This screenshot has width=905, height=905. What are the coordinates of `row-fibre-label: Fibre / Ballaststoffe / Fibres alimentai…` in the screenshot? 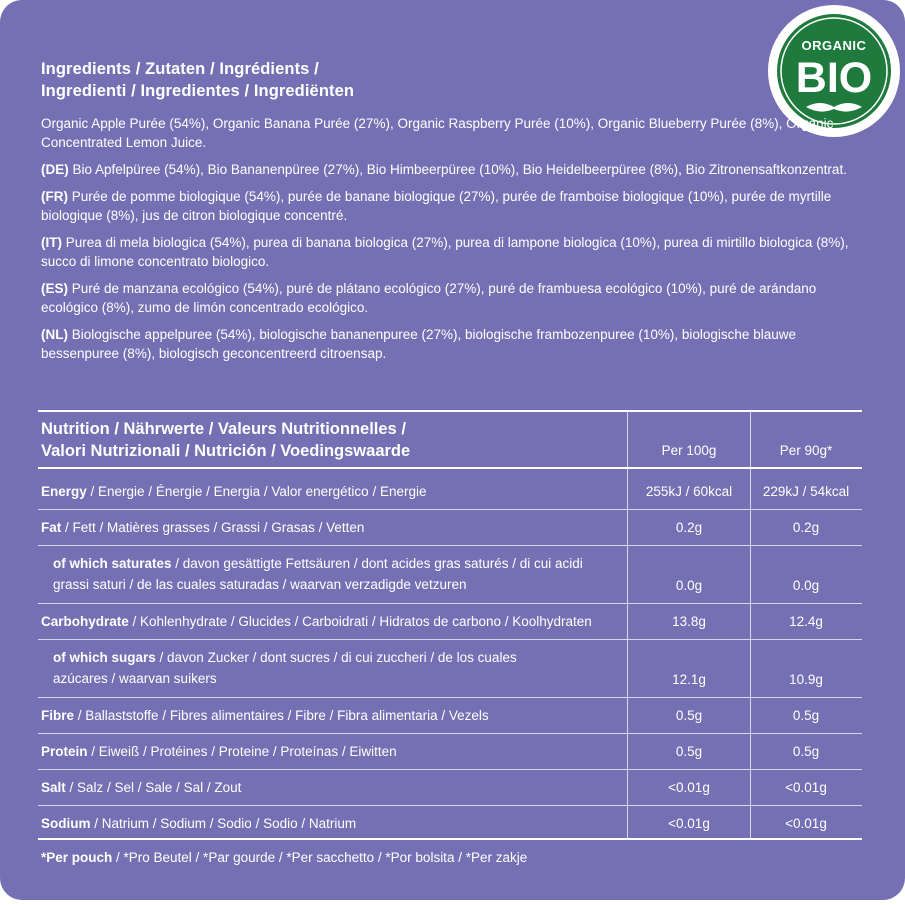 It's located at (265, 715).